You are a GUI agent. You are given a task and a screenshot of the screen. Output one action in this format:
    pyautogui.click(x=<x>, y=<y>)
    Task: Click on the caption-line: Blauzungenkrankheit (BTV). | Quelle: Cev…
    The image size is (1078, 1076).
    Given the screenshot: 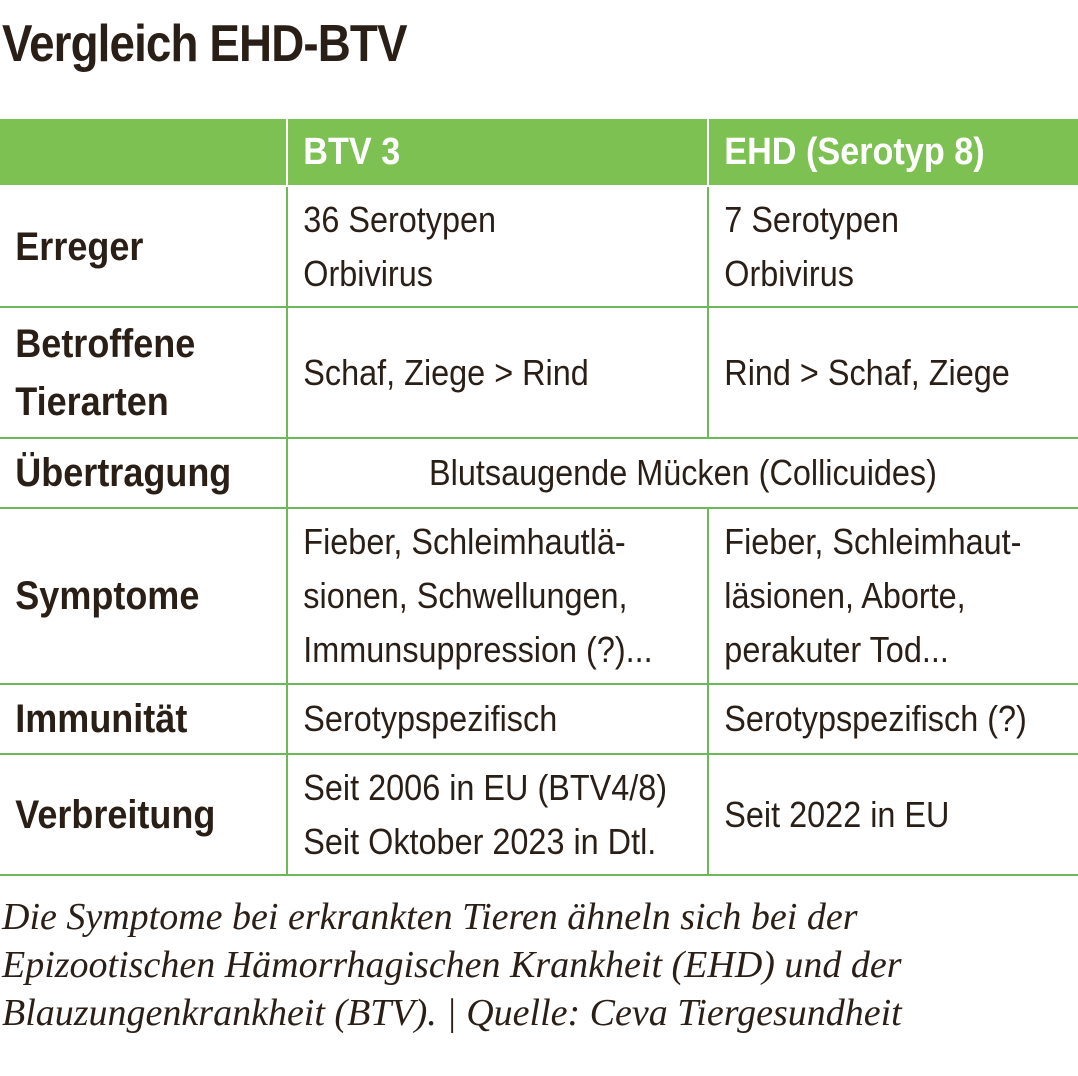 What is the action you would take?
    pyautogui.click(x=452, y=1013)
    